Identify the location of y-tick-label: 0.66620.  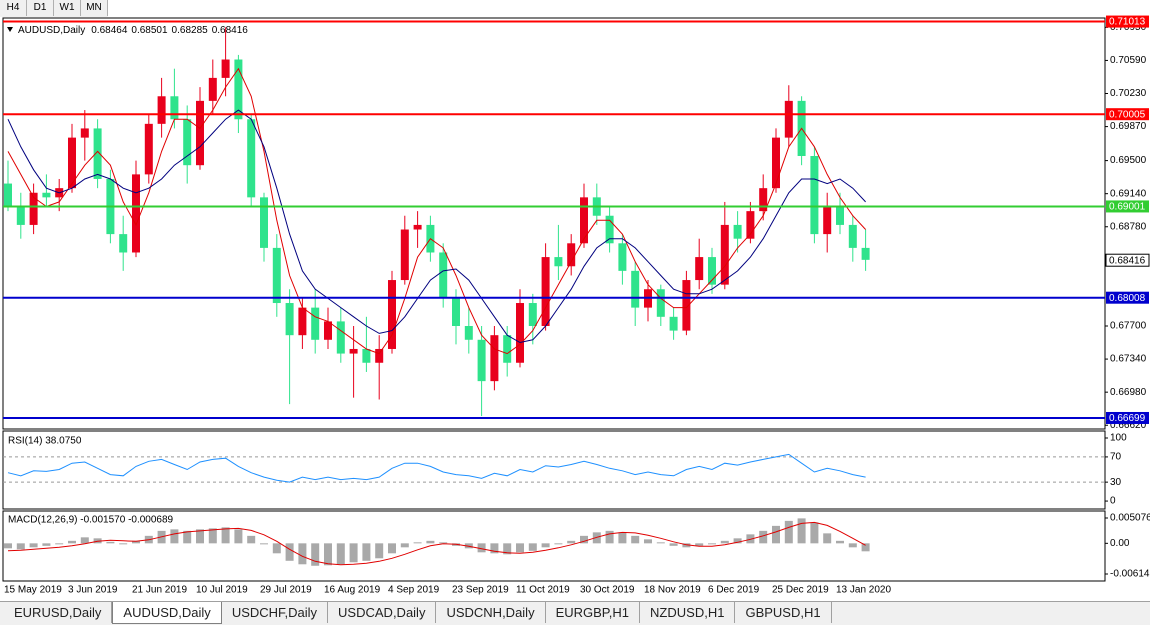
(1128, 425).